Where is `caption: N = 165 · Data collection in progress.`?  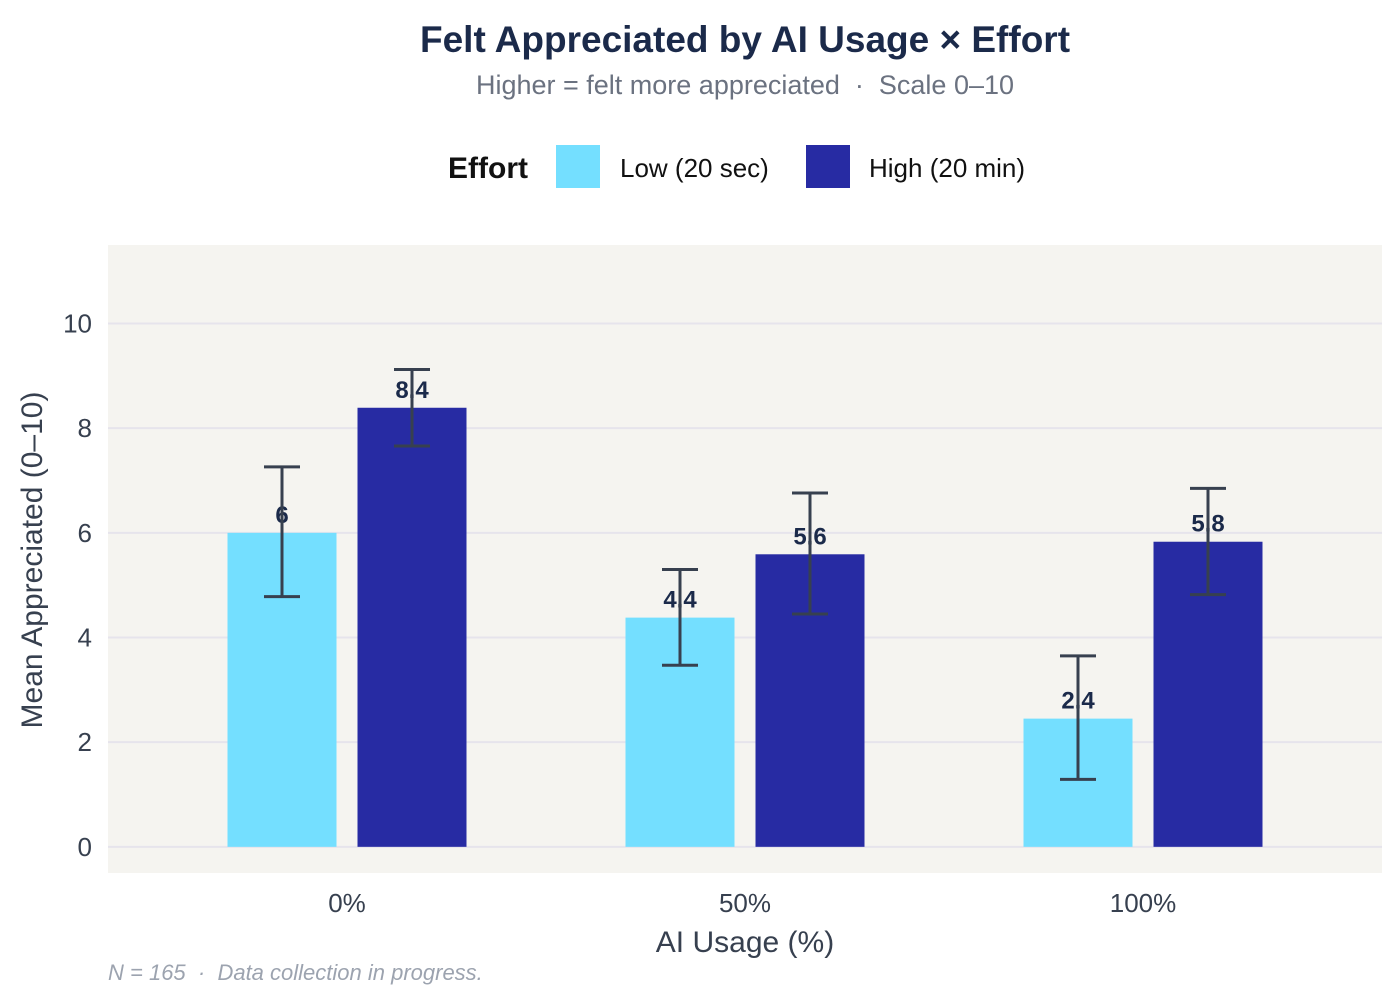
caption: N = 165 · Data collection in progress. is located at coordinates (295, 972).